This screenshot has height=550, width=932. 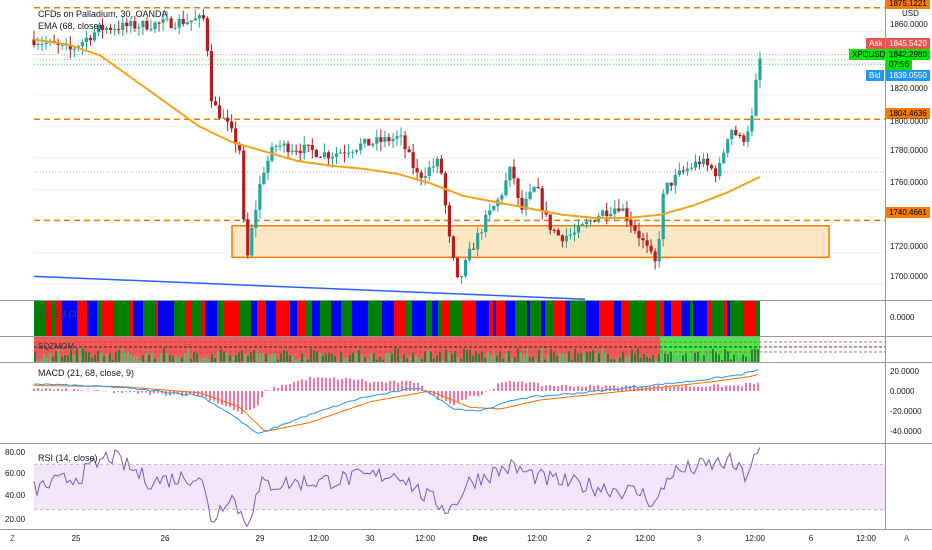 I want to click on indicator-pane-2: SQZMOM, so click(x=466, y=349).